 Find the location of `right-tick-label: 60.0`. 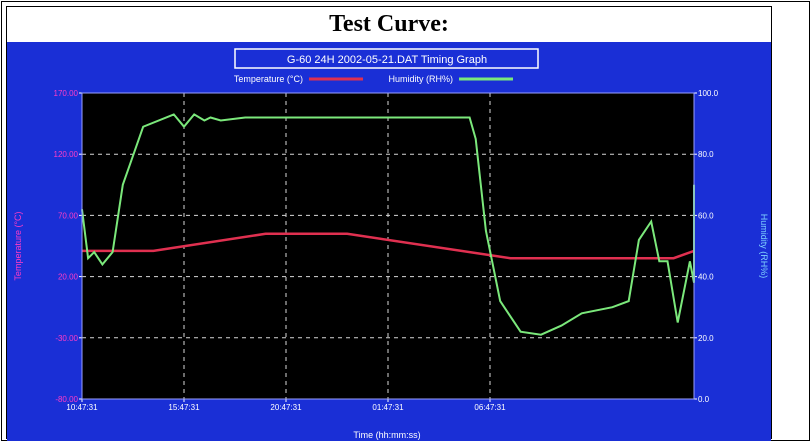

right-tick-label: 60.0 is located at coordinates (706, 215).